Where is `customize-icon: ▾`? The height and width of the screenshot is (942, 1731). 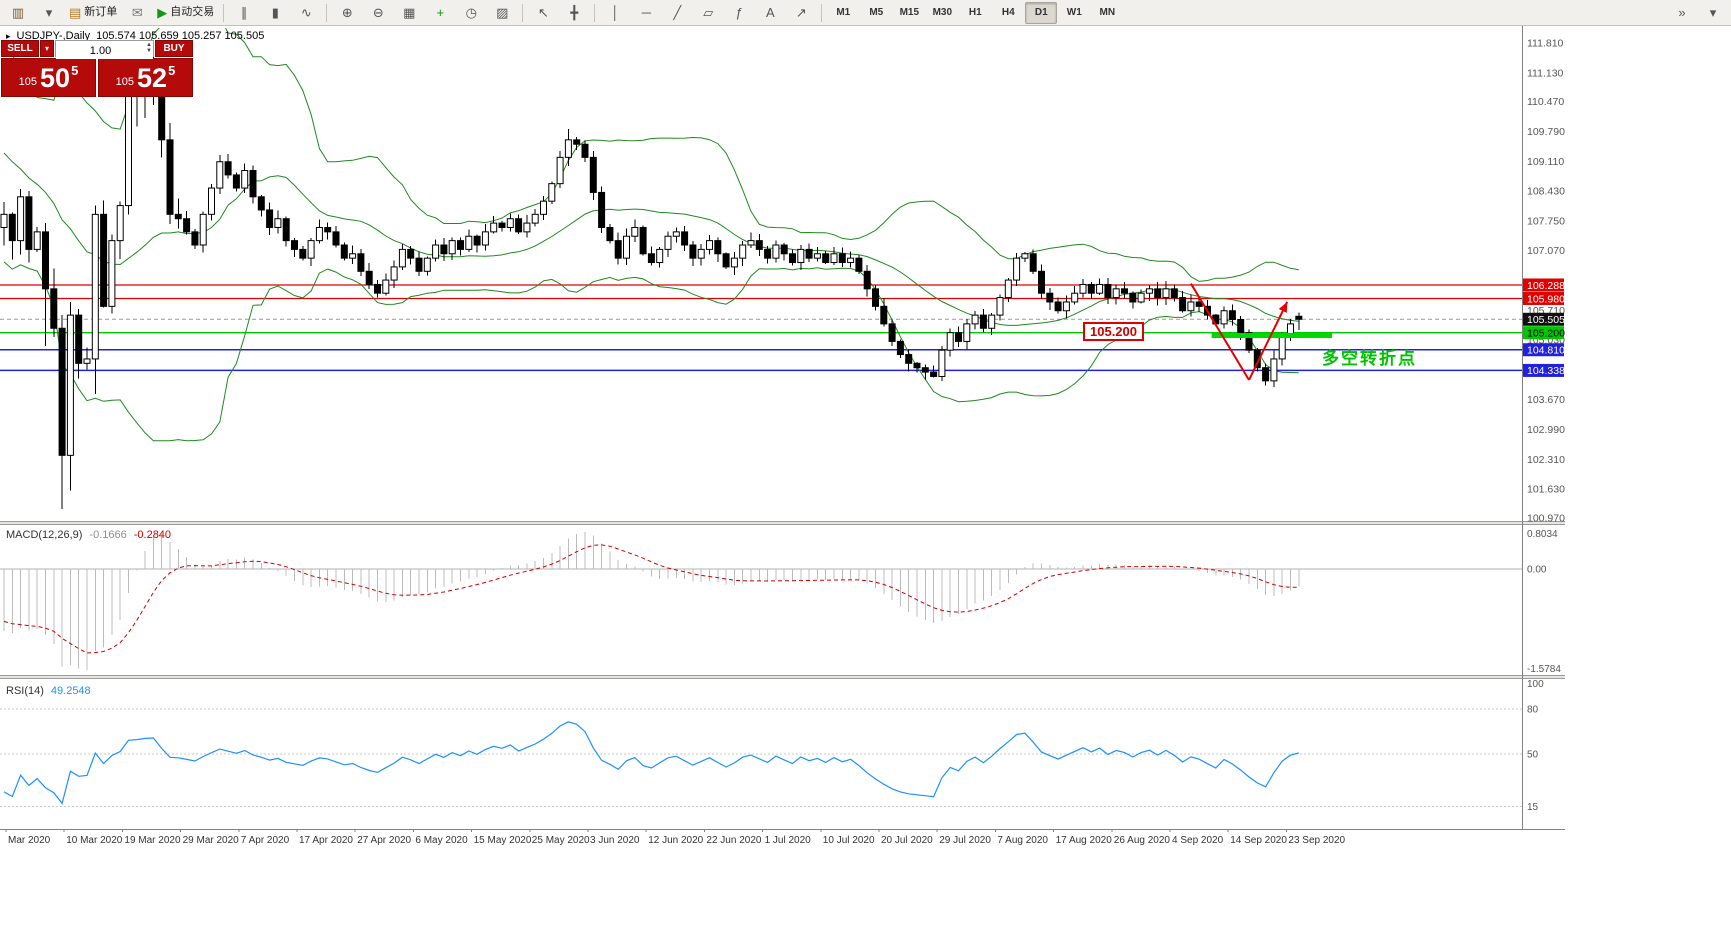 customize-icon: ▾ is located at coordinates (1713, 12).